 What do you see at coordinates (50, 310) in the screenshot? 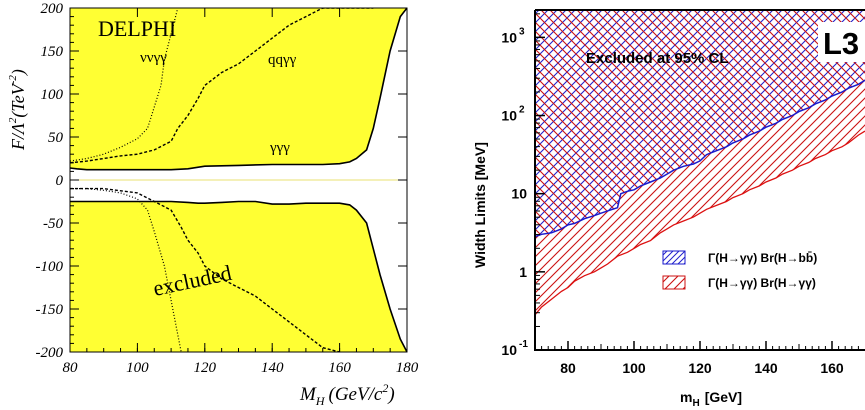
I see `delphi-y-tick-label: -150` at bounding box center [50, 310].